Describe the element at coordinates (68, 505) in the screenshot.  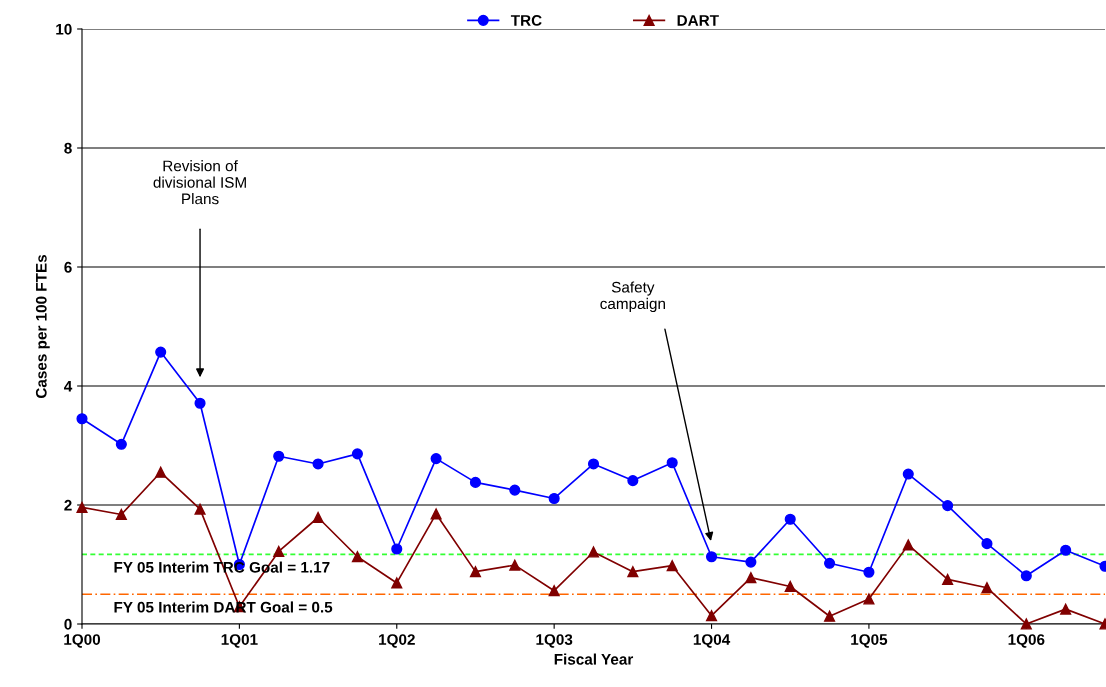
I see `y-tick-label: 2` at that location.